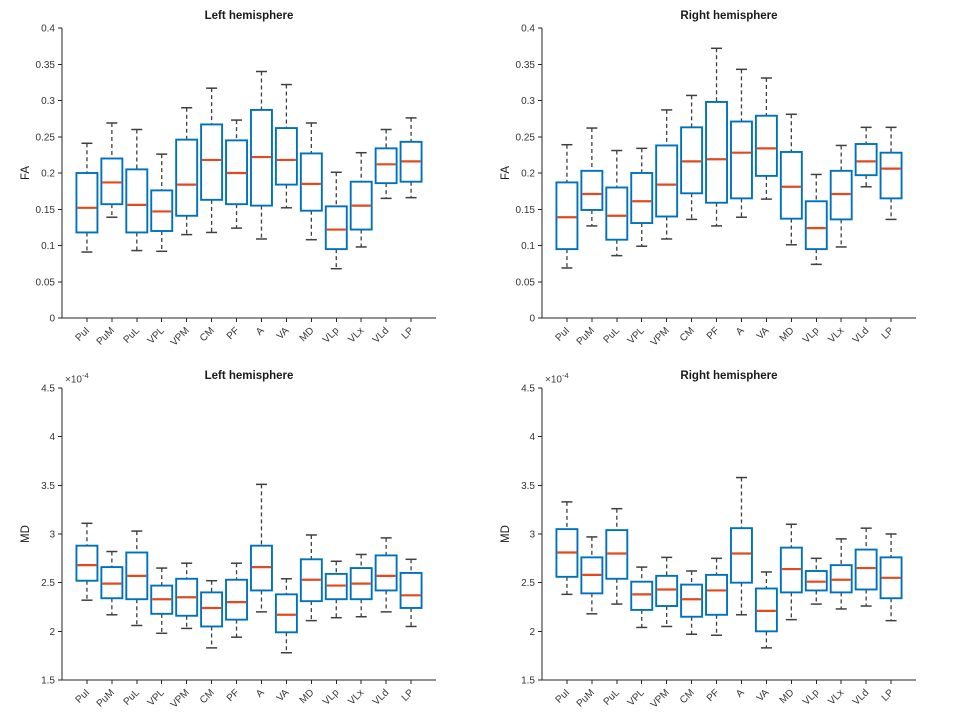 This screenshot has height=720, width=960. What do you see at coordinates (528, 29) in the screenshot?
I see `y-tick-label: 0.4` at bounding box center [528, 29].